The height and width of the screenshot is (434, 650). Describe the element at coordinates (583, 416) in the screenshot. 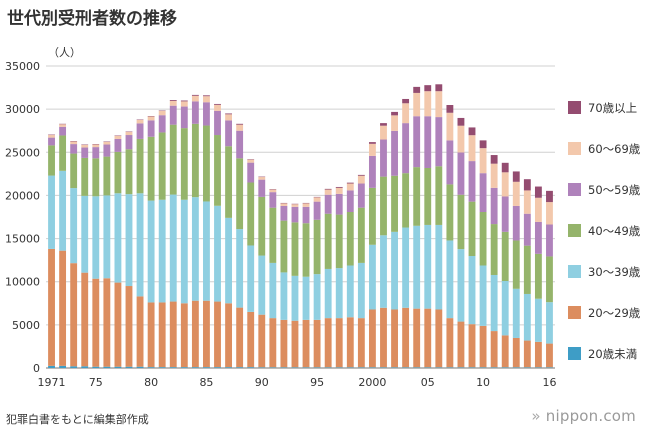

I see `brand-logo: » nippon.com` at that location.